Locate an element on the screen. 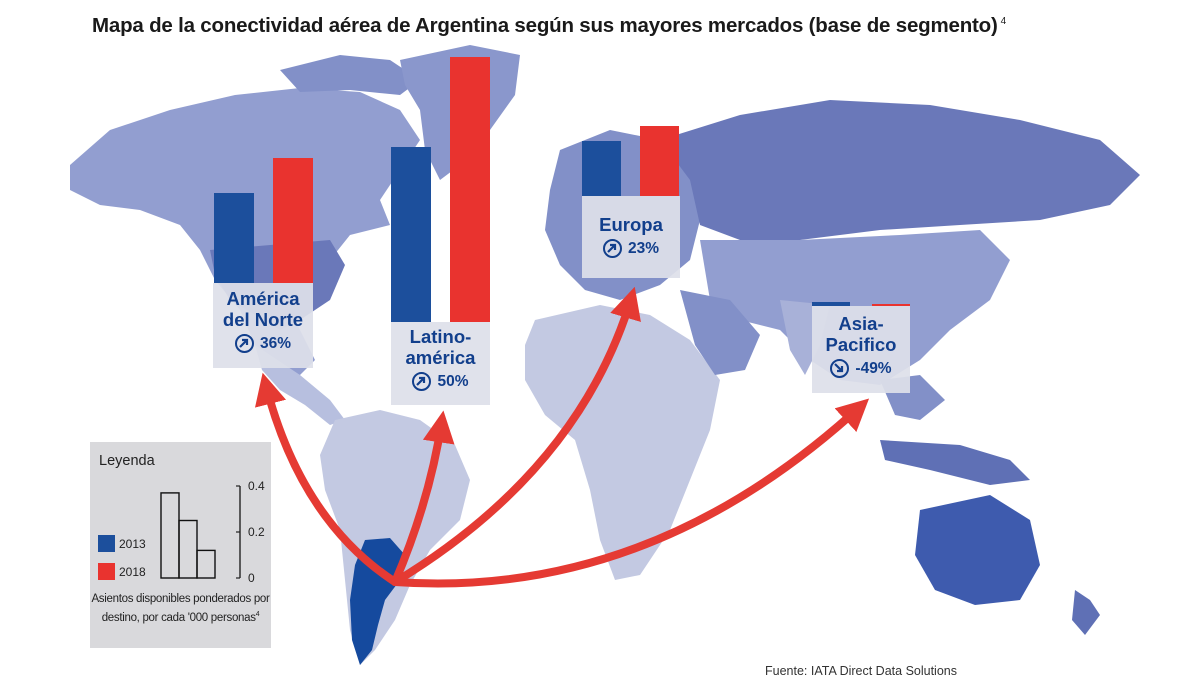  legend-tick-label: 0.4 is located at coordinates (256, 486).